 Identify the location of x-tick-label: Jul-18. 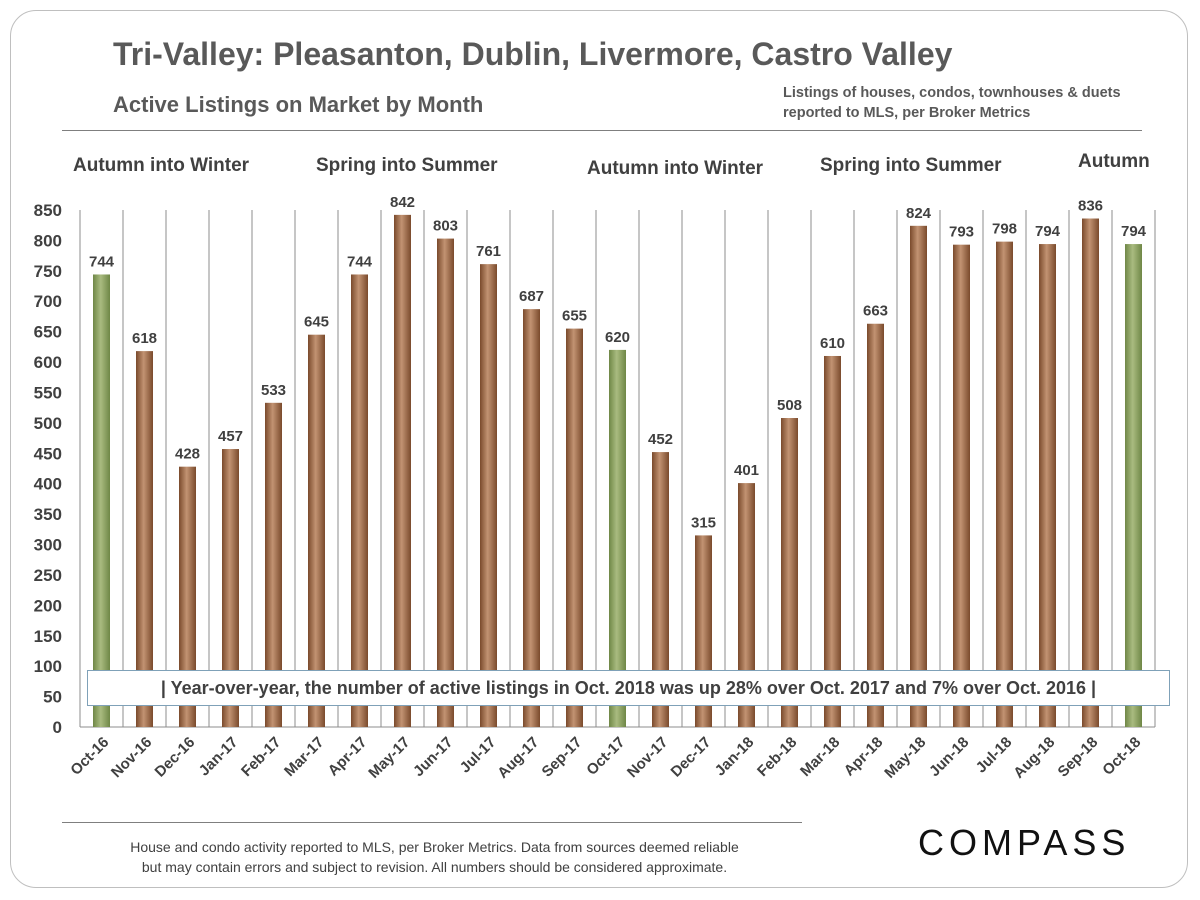
(994, 755).